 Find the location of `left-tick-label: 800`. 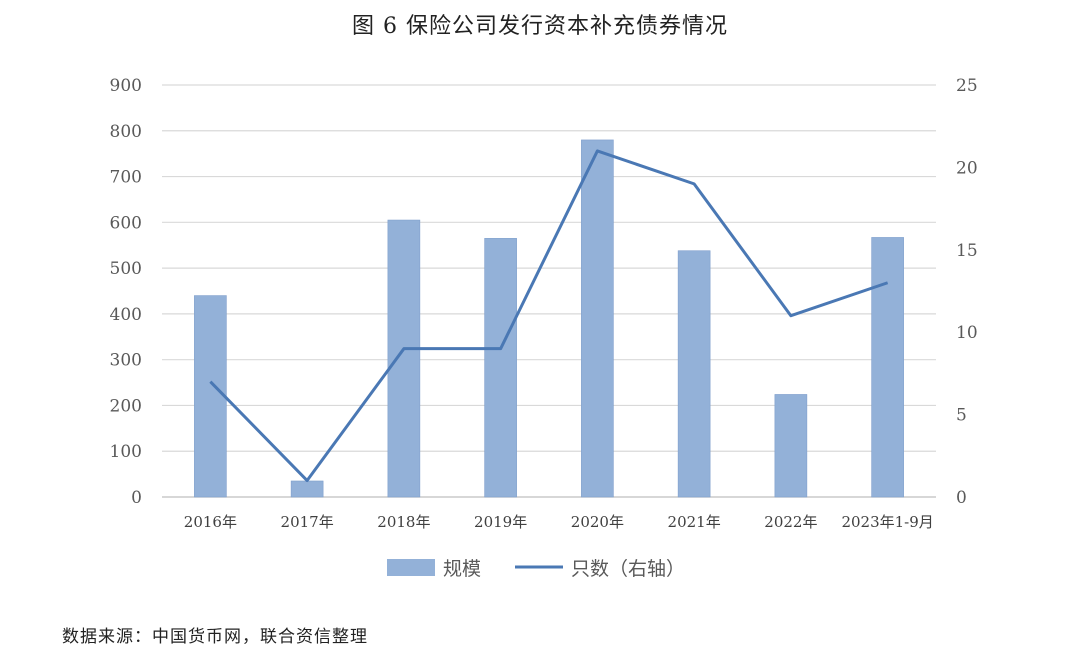

left-tick-label: 800 is located at coordinates (126, 132).